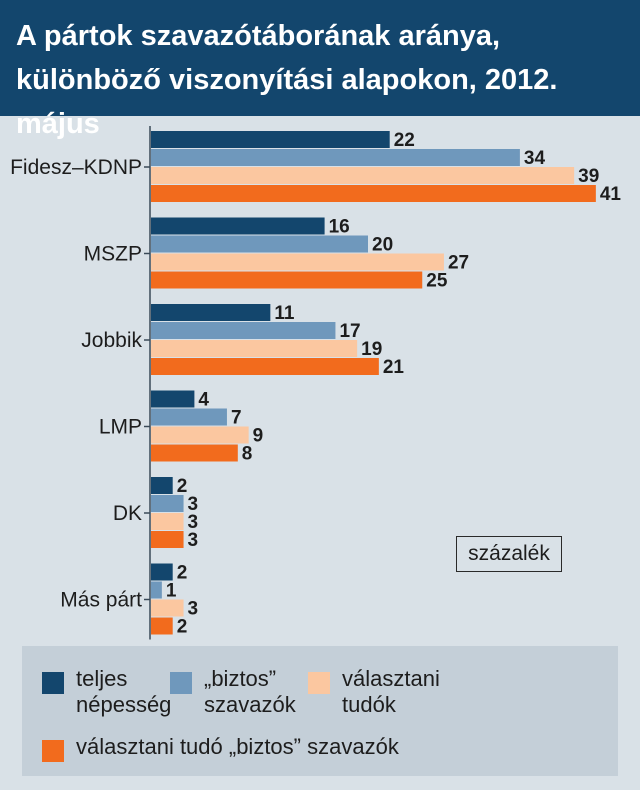  What do you see at coordinates (237, 746) in the screenshot?
I see `legend-label: választani tudó „biztos” szavazók` at bounding box center [237, 746].